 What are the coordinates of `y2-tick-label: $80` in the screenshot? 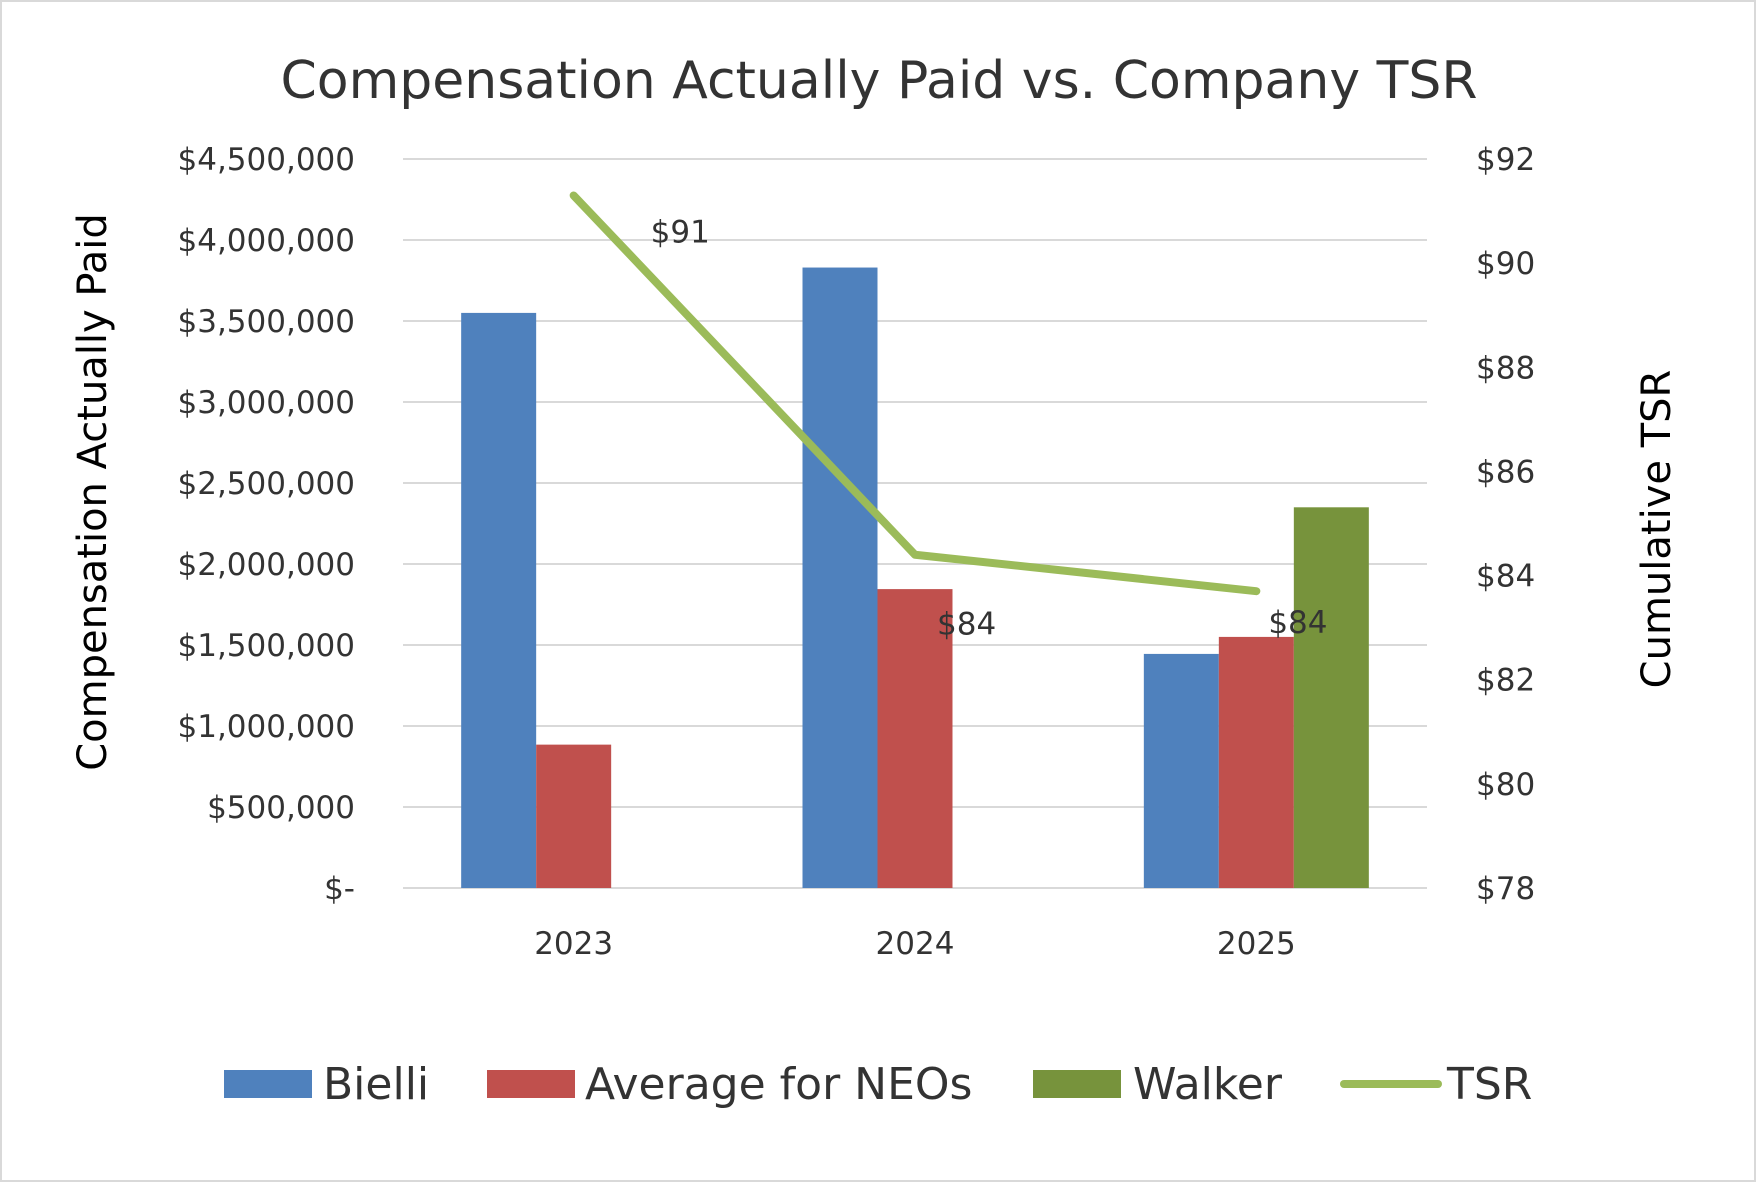 It's located at (1505, 785).